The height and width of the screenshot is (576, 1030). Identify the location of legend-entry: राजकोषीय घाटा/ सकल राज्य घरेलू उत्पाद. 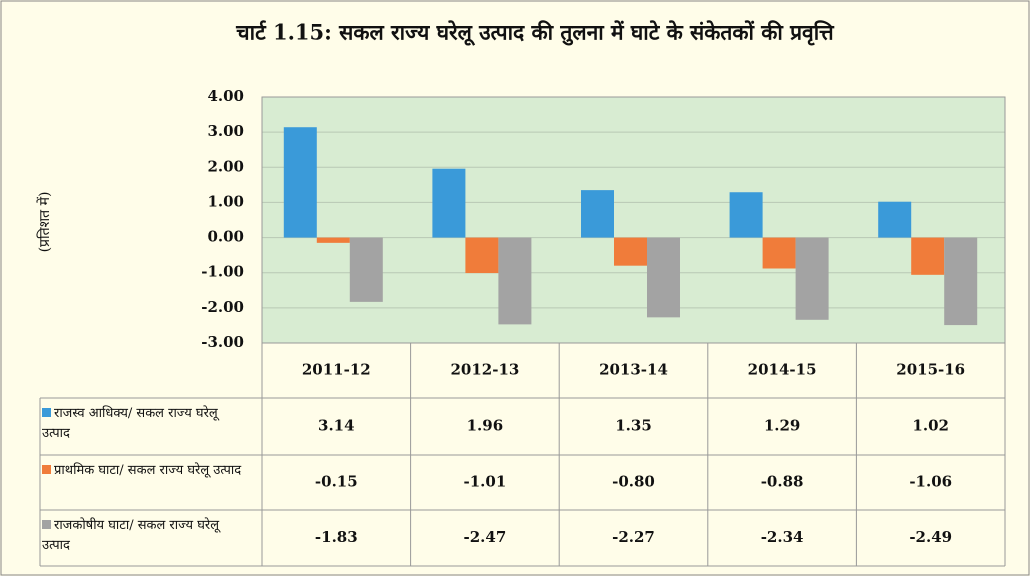
(144, 536).